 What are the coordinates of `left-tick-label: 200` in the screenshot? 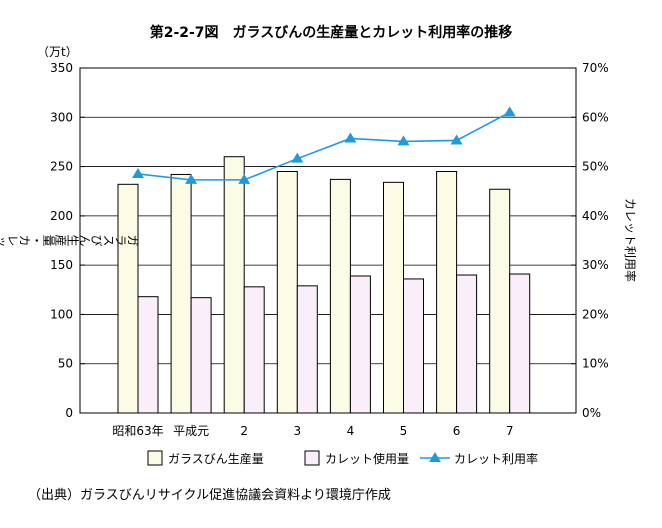 It's located at (61, 216).